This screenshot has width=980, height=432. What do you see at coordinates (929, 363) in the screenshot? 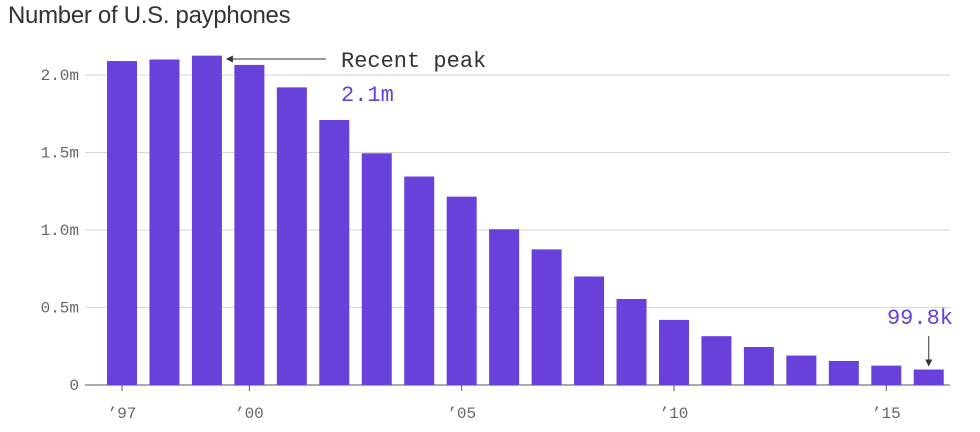
I see `last-arrow-head` at bounding box center [929, 363].